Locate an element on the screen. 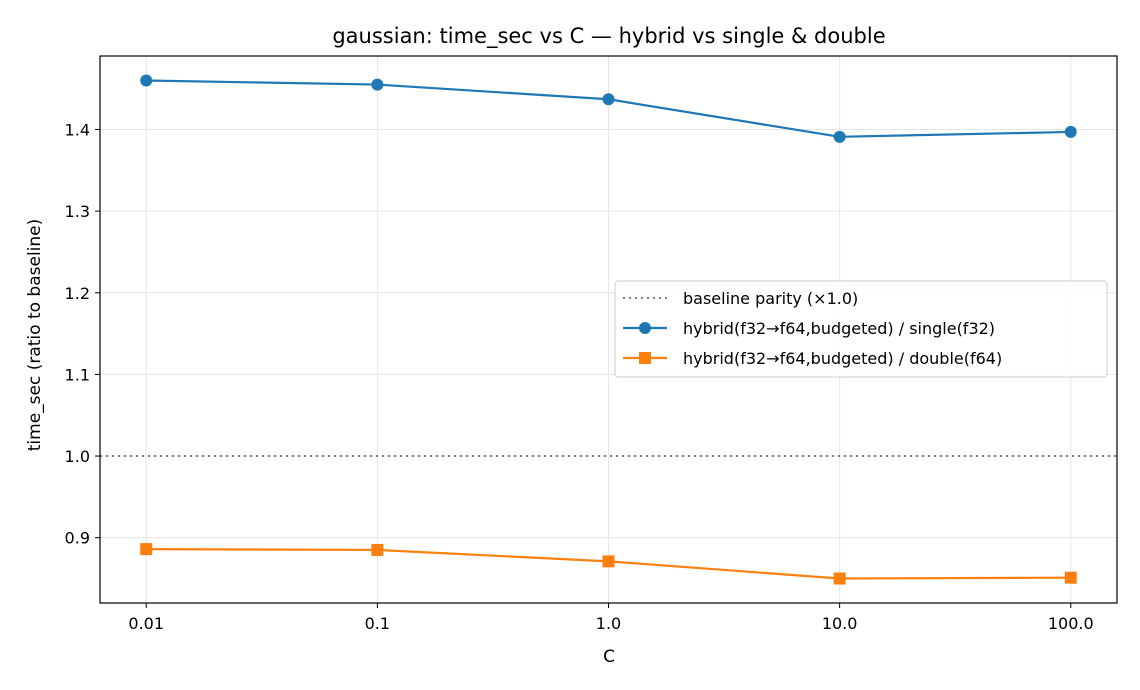 The width and height of the screenshot is (1140, 690). legend-item-1: baseline parity (×1.0) is located at coordinates (740, 298).